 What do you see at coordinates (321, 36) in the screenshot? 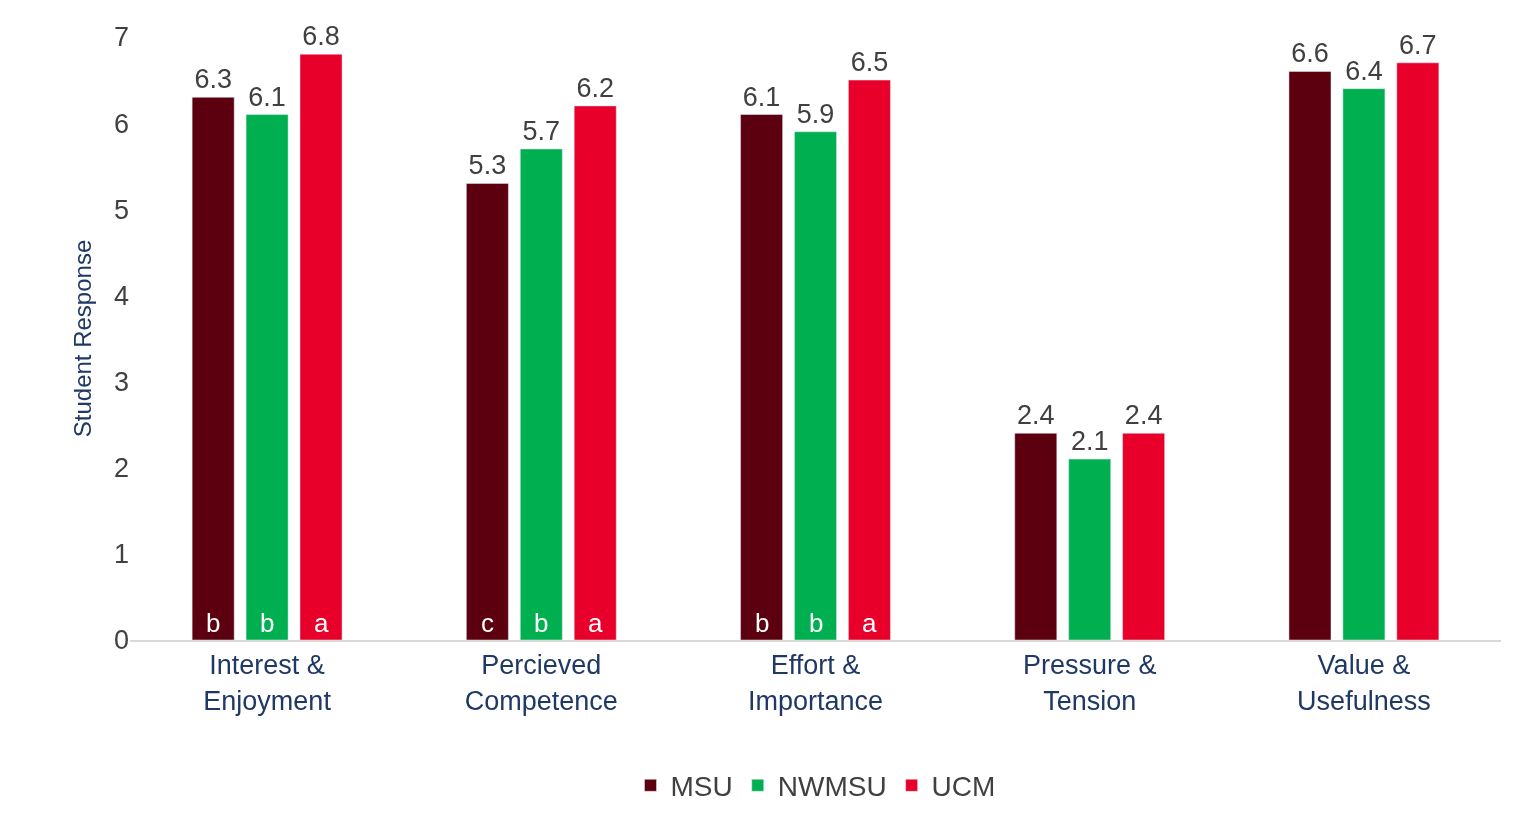
I see `data-label: 6.8` at bounding box center [321, 36].